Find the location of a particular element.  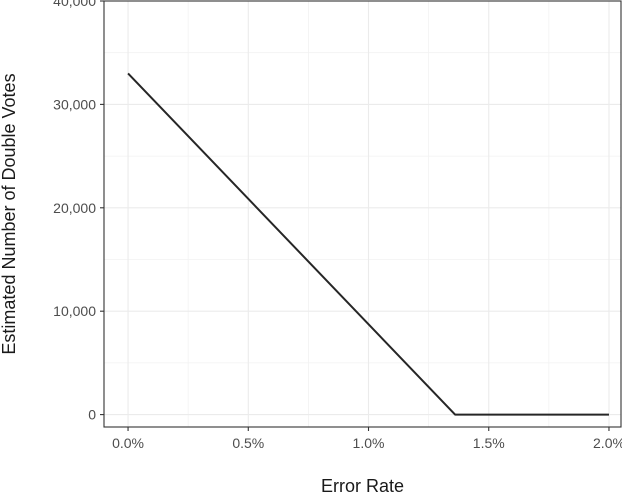

x-tick-label: 0.5% is located at coordinates (248, 443).